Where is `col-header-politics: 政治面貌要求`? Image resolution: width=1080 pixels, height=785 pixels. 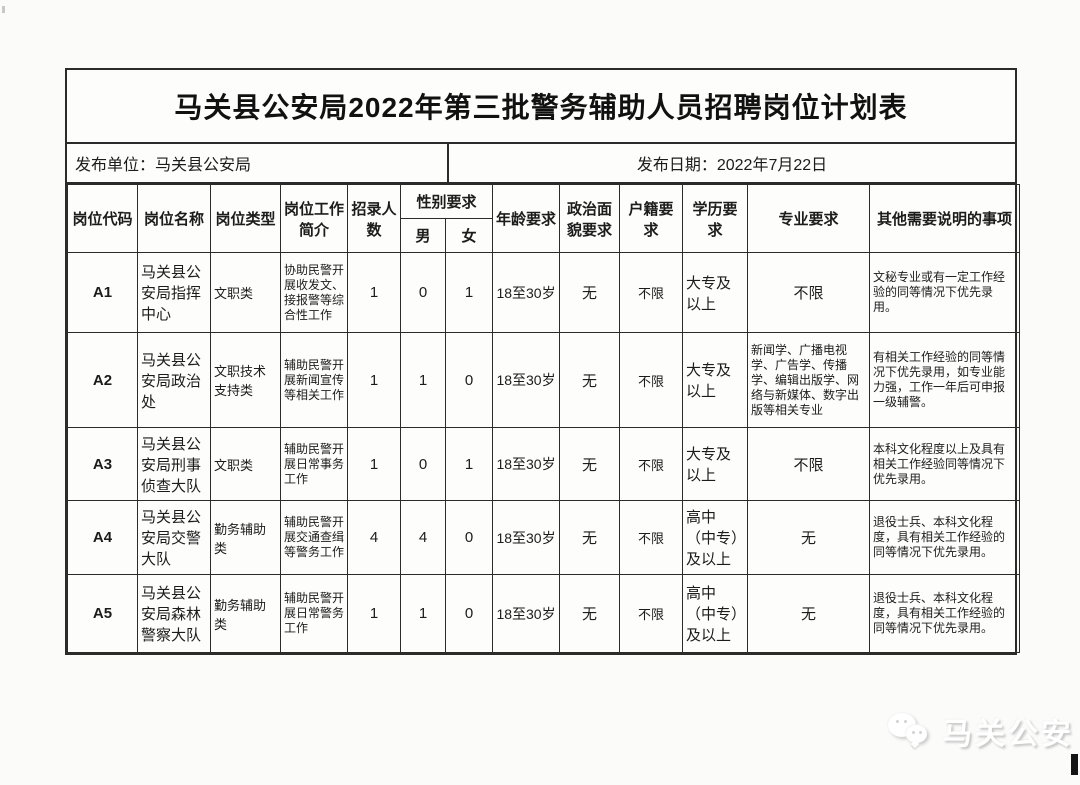
col-header-politics: 政治面貌要求 is located at coordinates (590, 218).